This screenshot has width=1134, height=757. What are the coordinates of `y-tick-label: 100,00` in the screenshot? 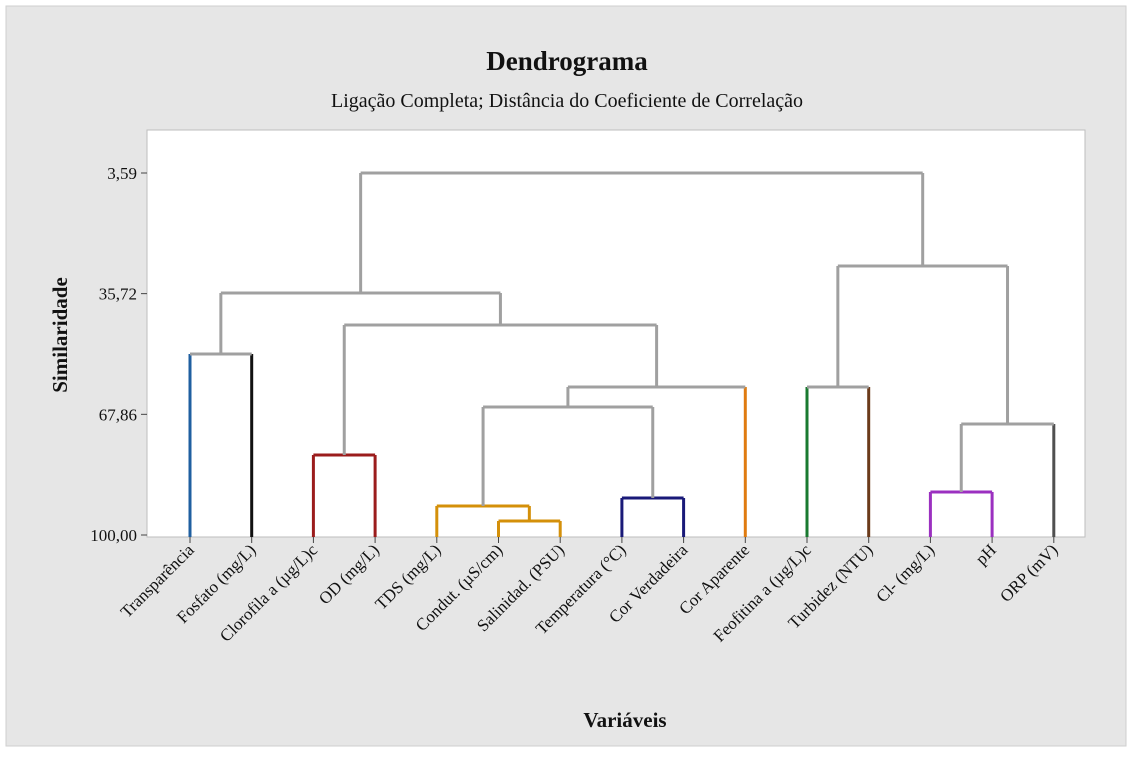 It's located at (113, 535).